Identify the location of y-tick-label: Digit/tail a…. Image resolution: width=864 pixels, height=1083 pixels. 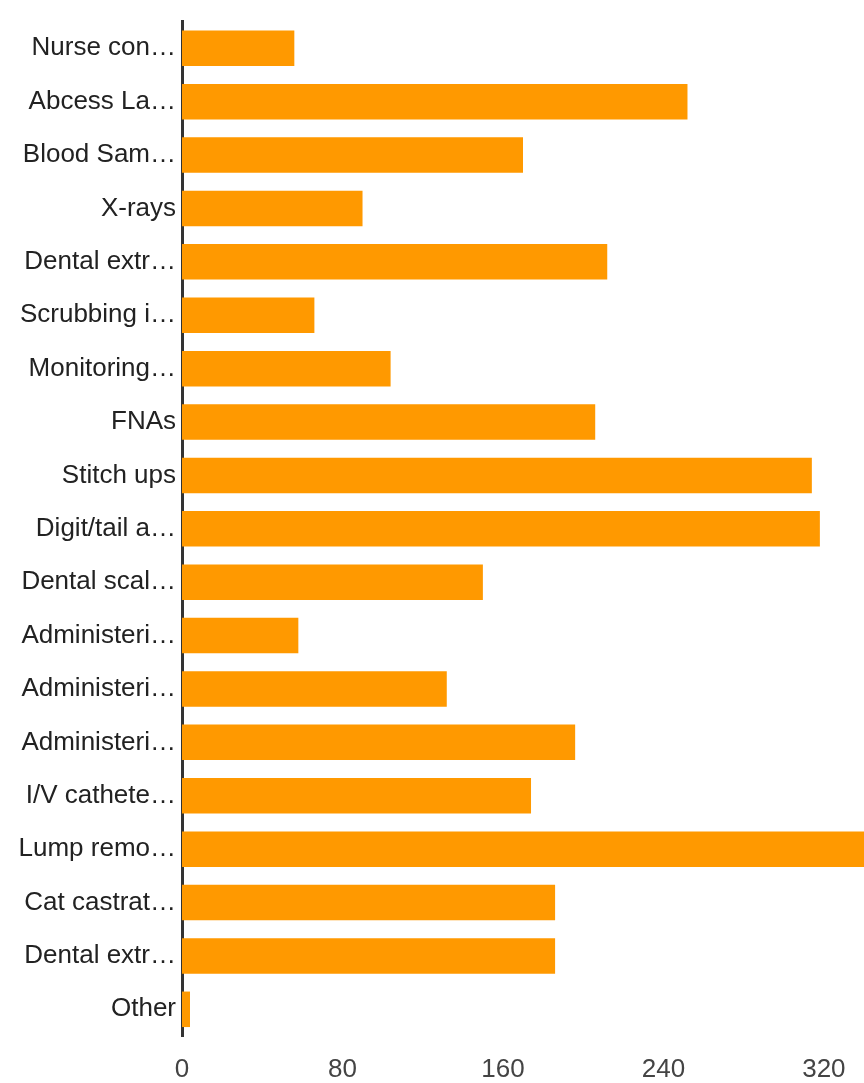
(105, 526).